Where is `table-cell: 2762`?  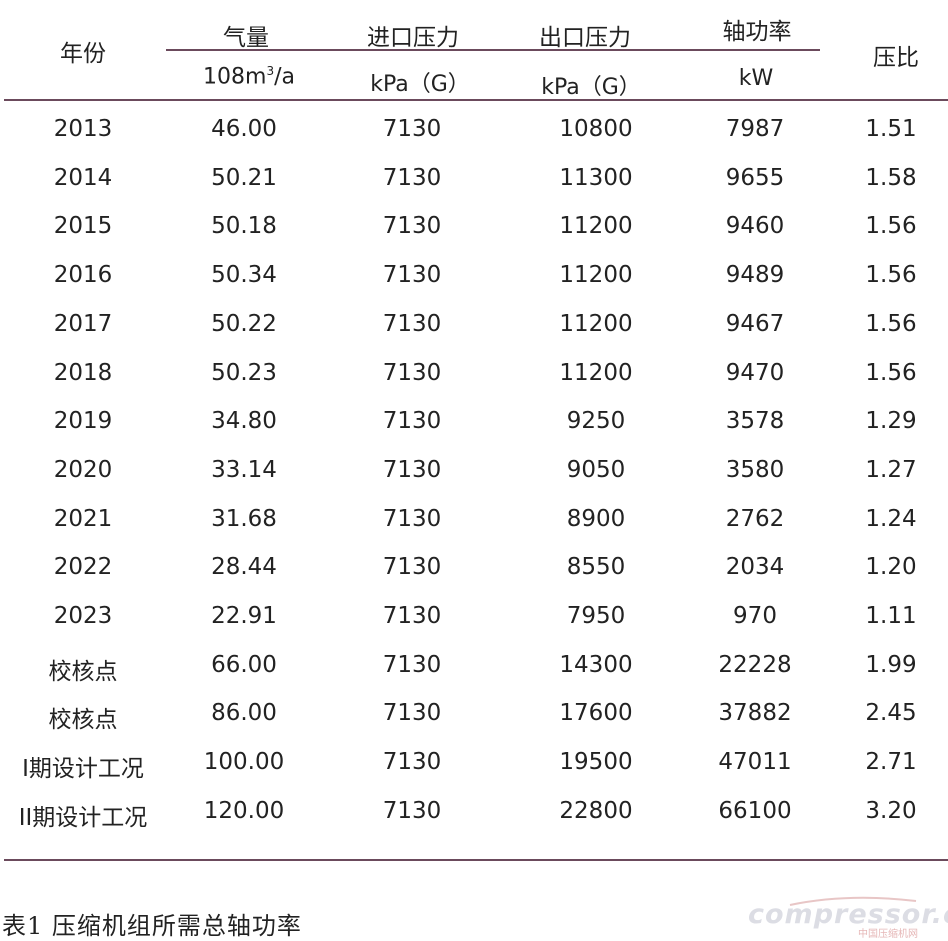 table-cell: 2762 is located at coordinates (755, 518).